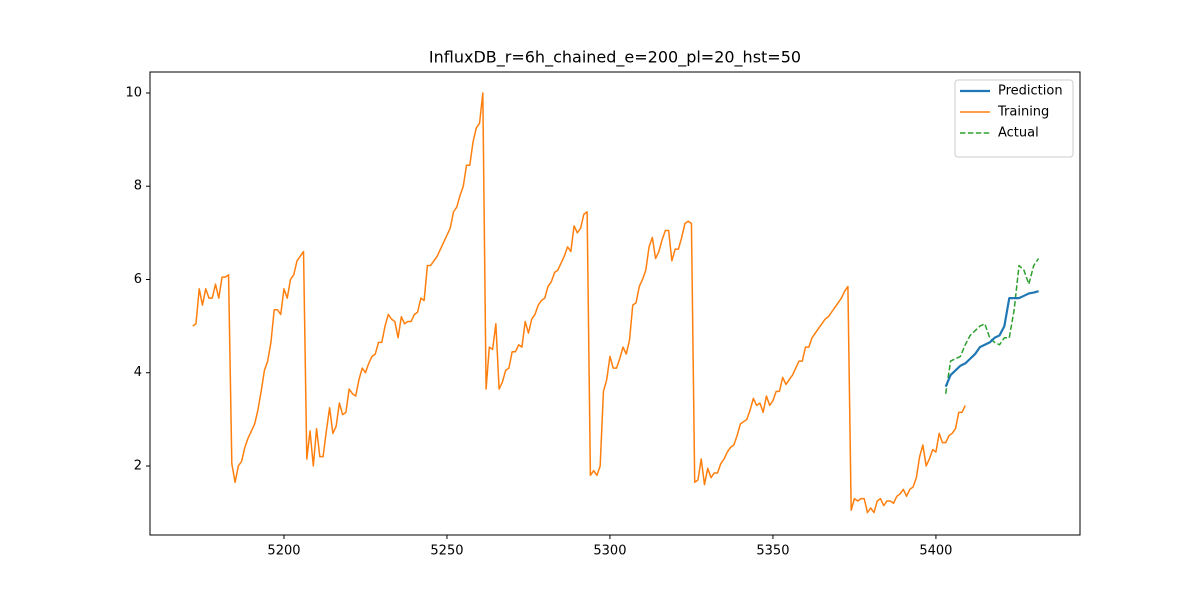  I want to click on y-tick-label: 4, so click(138, 372).